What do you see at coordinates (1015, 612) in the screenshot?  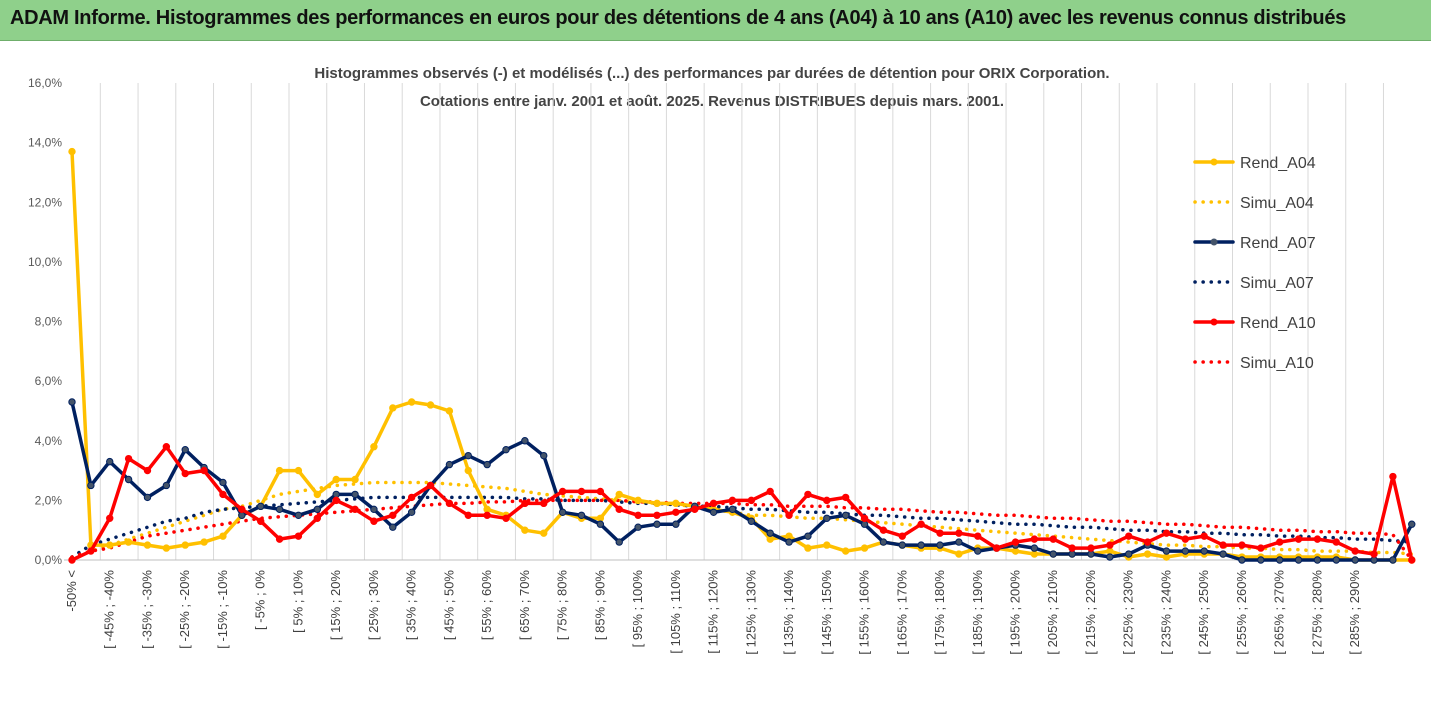 I see `x-tick-label: [ 195% ; 200%` at bounding box center [1015, 612].